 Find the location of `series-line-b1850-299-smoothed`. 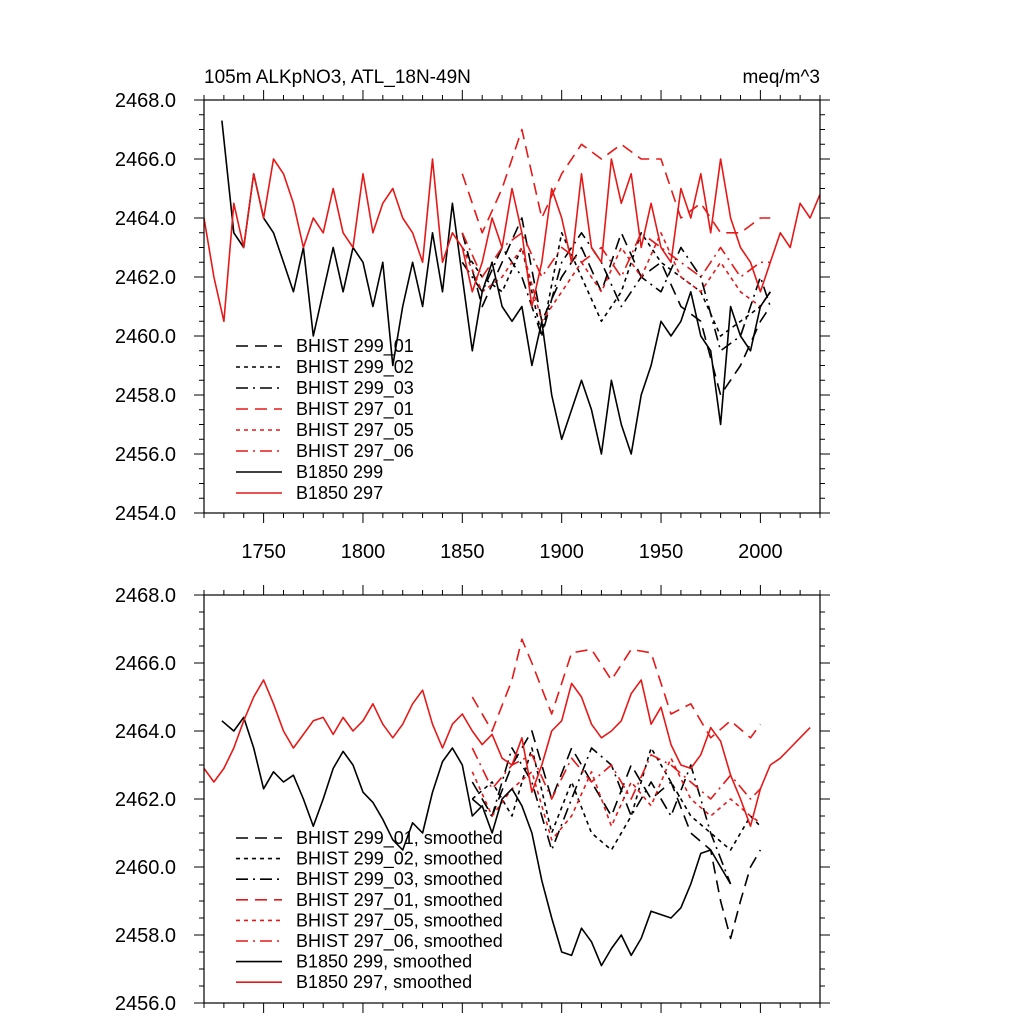

series-line-b1850-299-smoothed is located at coordinates (476, 841).